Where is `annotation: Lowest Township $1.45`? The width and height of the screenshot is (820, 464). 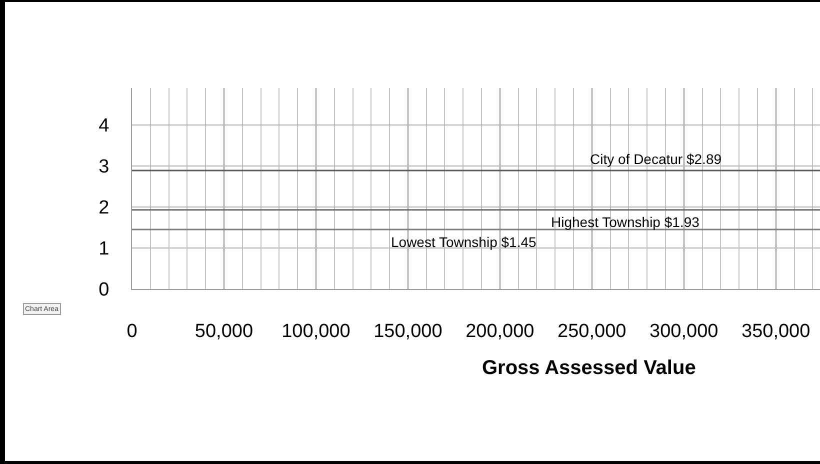 annotation: Lowest Township $1.45 is located at coordinates (463, 242).